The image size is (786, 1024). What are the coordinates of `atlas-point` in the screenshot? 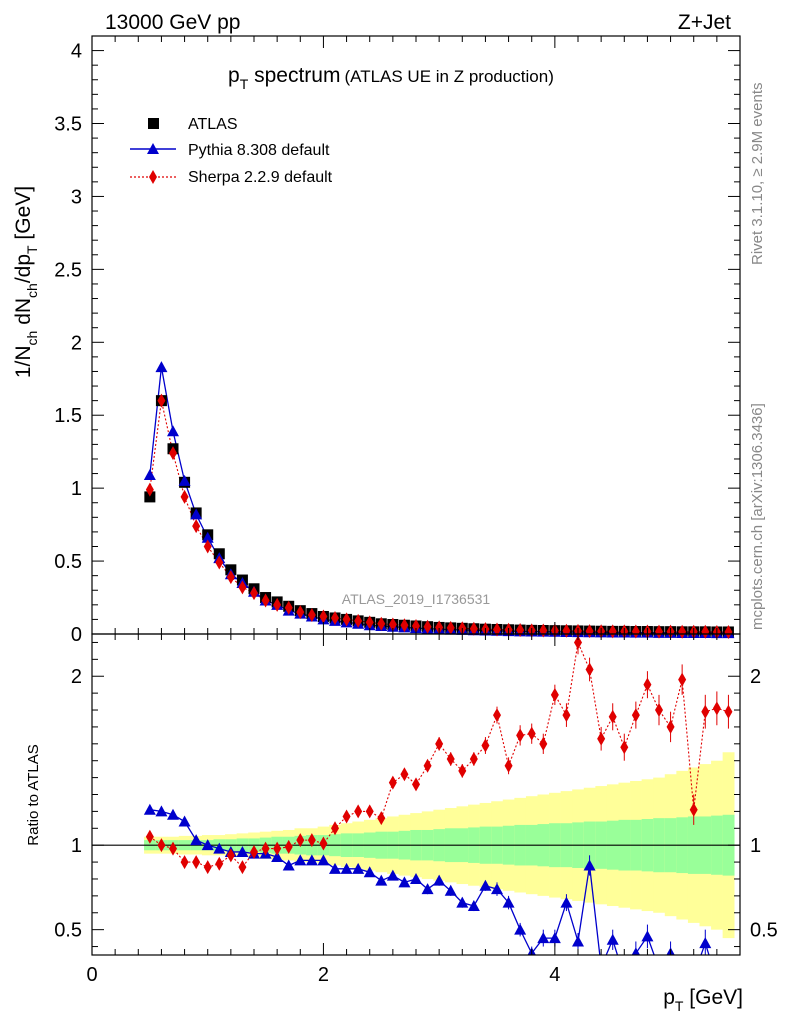 It's located at (150, 497).